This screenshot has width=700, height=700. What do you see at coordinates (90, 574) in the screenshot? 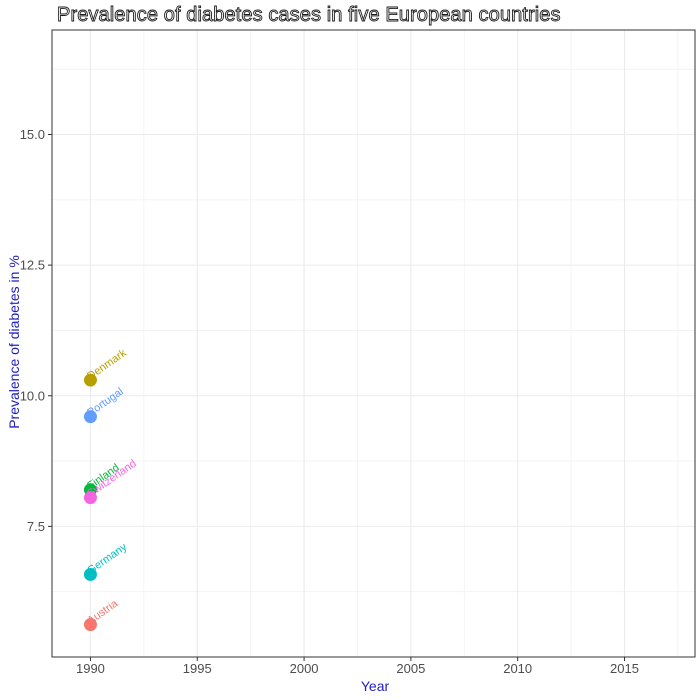
I see `data-point-germany` at bounding box center [90, 574].